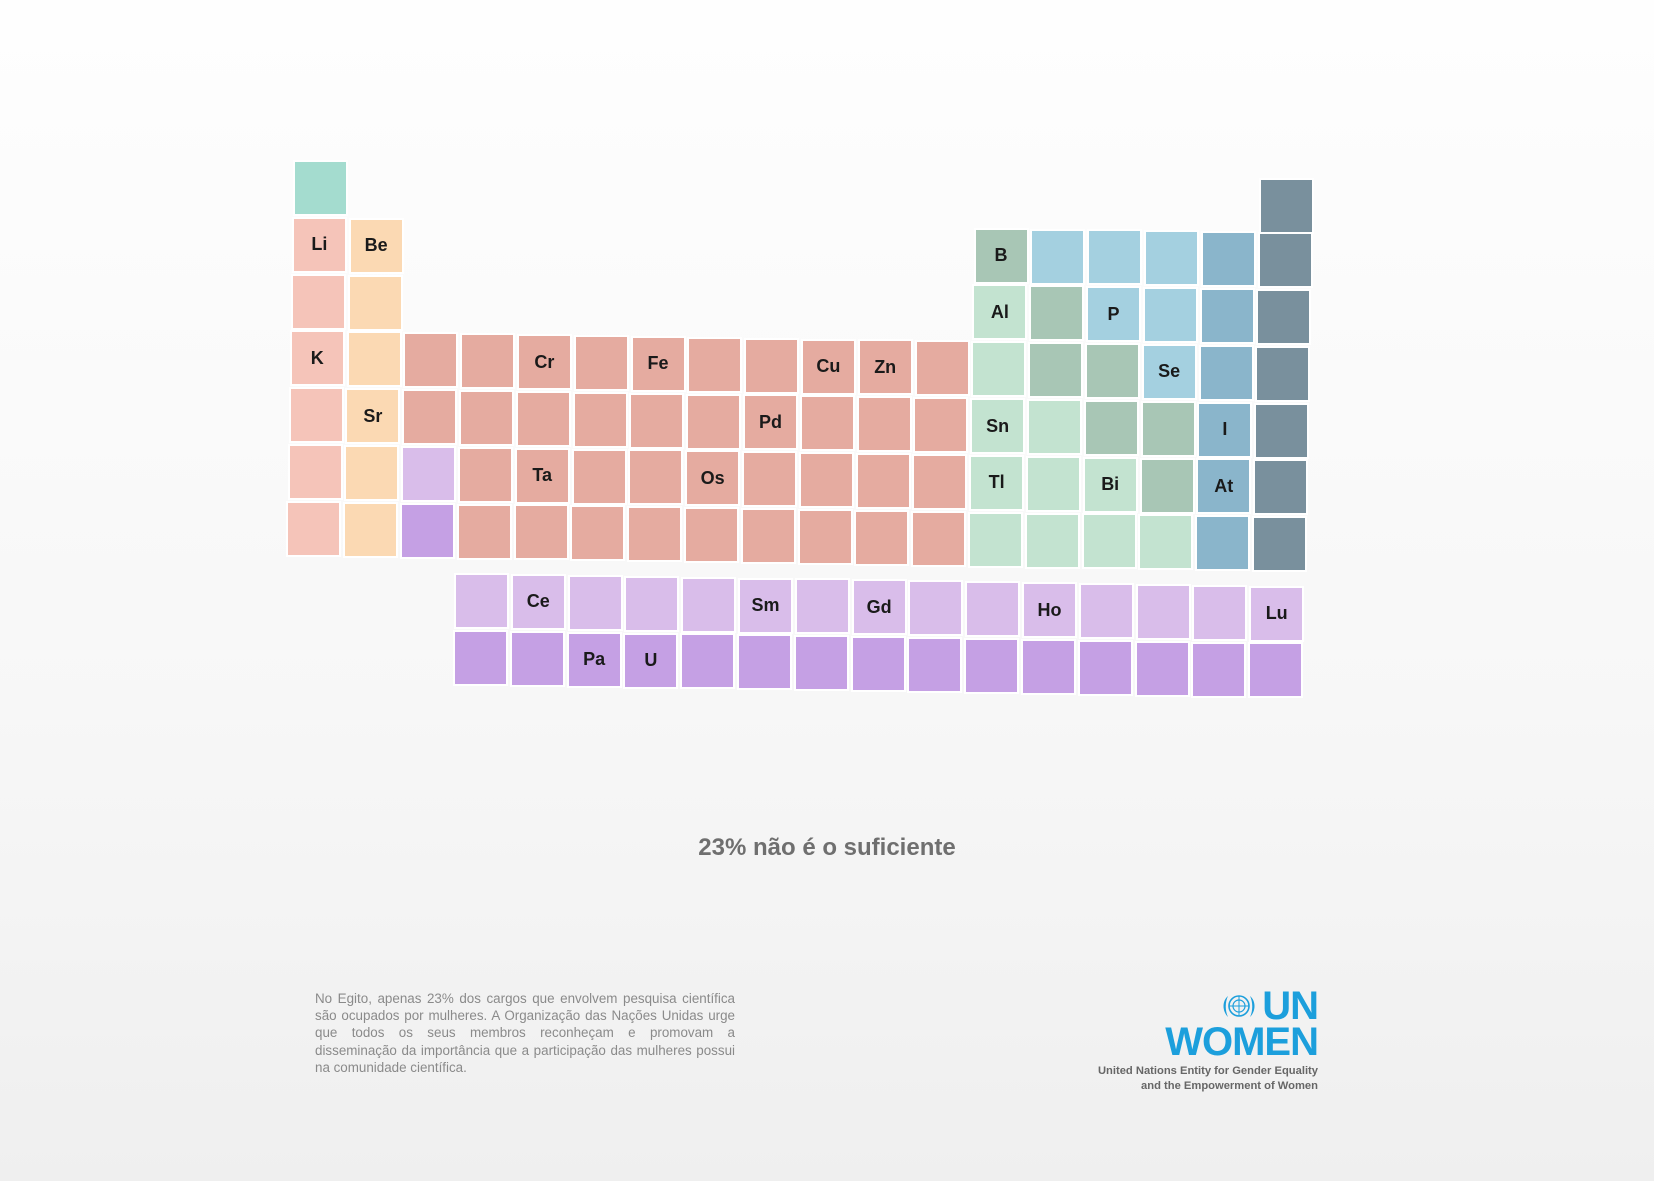 The height and width of the screenshot is (1181, 1654). Describe the element at coordinates (373, 416) in the screenshot. I see `element-sr: Sr` at that location.